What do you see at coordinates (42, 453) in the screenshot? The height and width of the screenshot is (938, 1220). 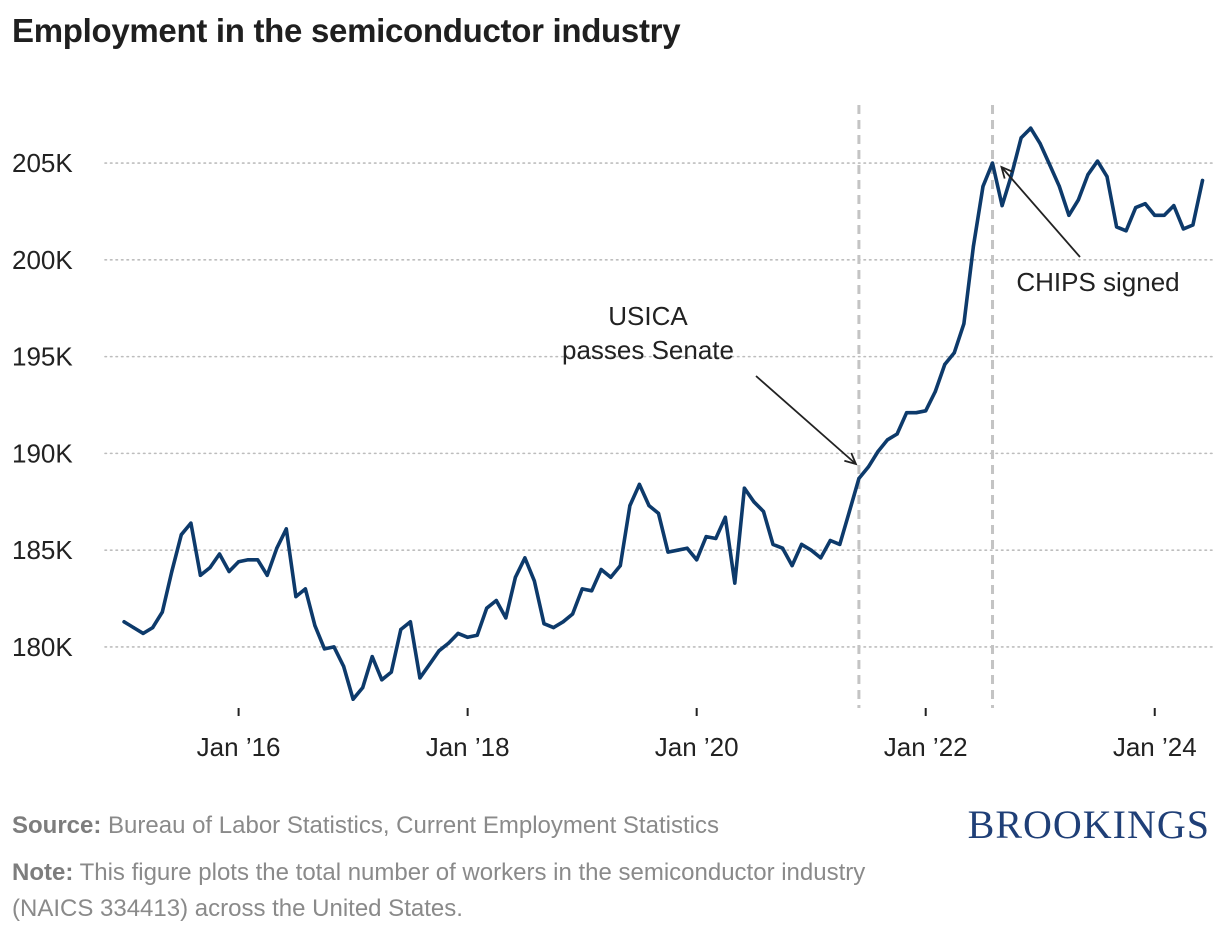 I see `y-tick-label: 190K` at bounding box center [42, 453].